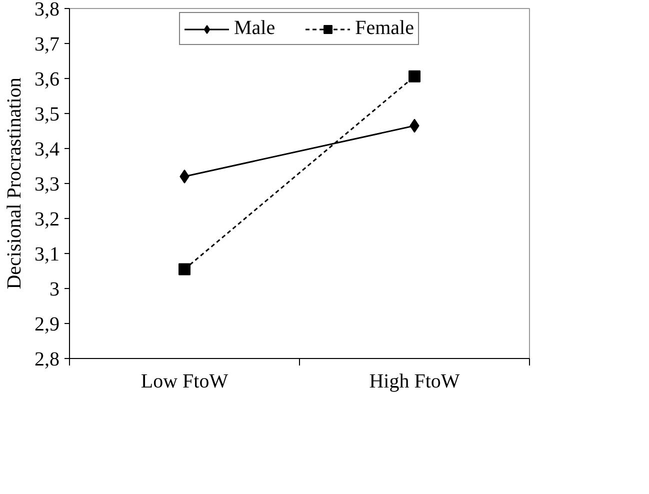  Describe the element at coordinates (47, 325) in the screenshot. I see `y-tick-label: 2,9` at that location.